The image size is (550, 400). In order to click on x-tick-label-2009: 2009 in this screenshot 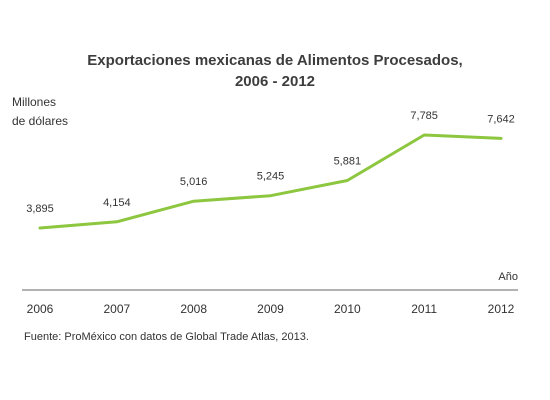, I will do `click(270, 309)`.